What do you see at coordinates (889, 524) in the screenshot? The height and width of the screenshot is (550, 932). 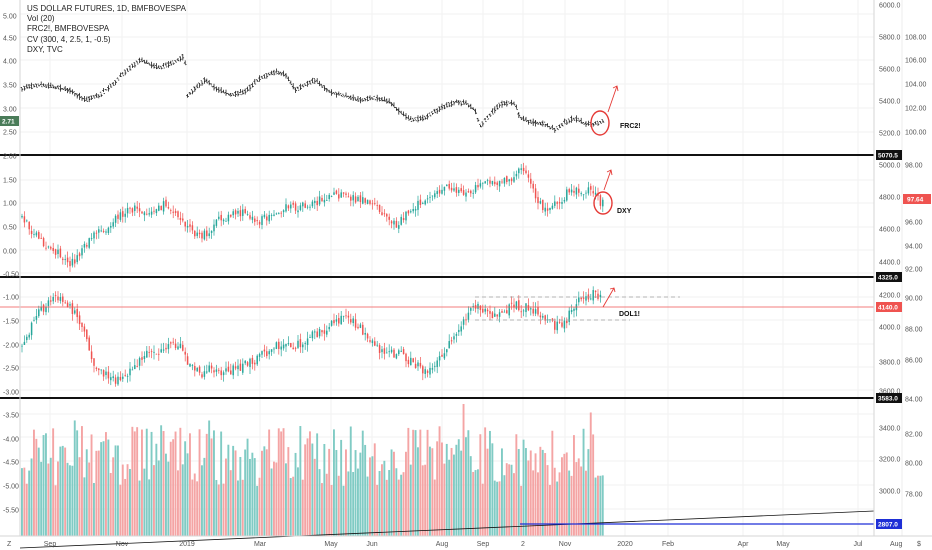 I see `price-badge-2807.0` at bounding box center [889, 524].